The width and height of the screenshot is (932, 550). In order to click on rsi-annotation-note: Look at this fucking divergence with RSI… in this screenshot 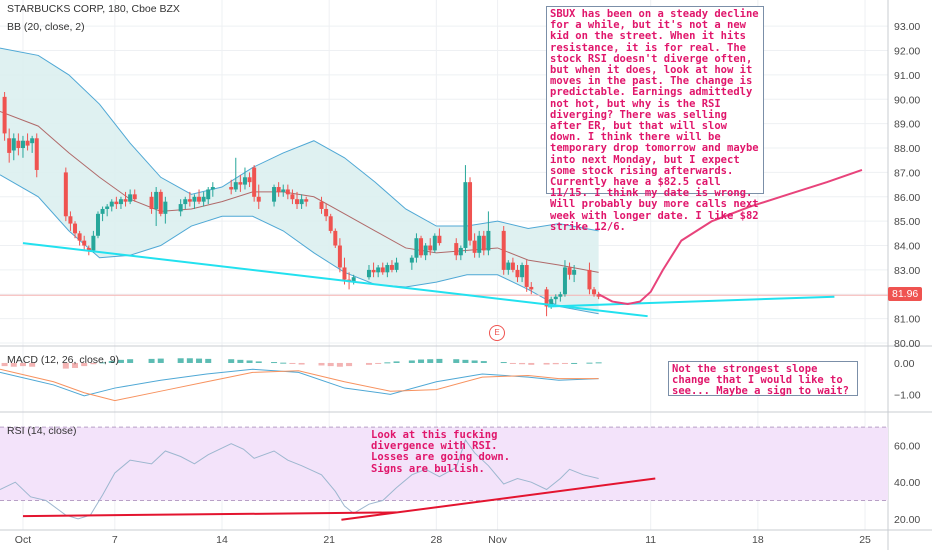, I will do `click(441, 452)`.